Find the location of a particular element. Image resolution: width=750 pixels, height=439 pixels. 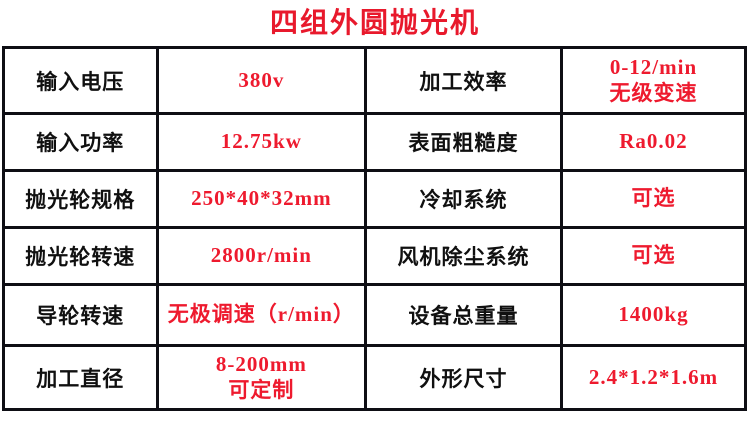

spec-value-cell: Ra0.02 is located at coordinates (653, 142).